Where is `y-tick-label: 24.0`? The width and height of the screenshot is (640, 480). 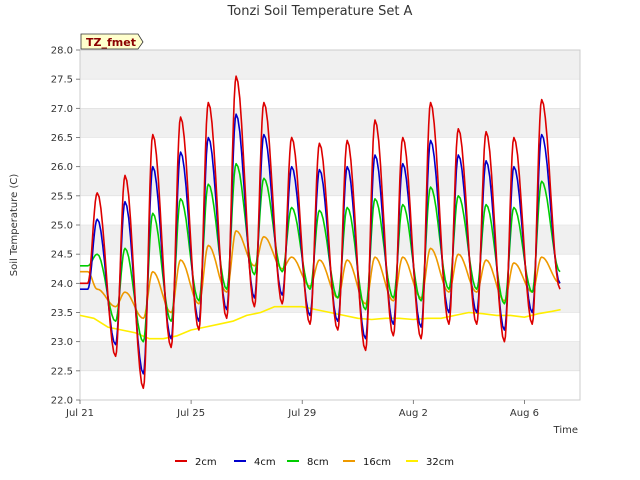
y-tick-label: 24.0 is located at coordinates (62, 284).